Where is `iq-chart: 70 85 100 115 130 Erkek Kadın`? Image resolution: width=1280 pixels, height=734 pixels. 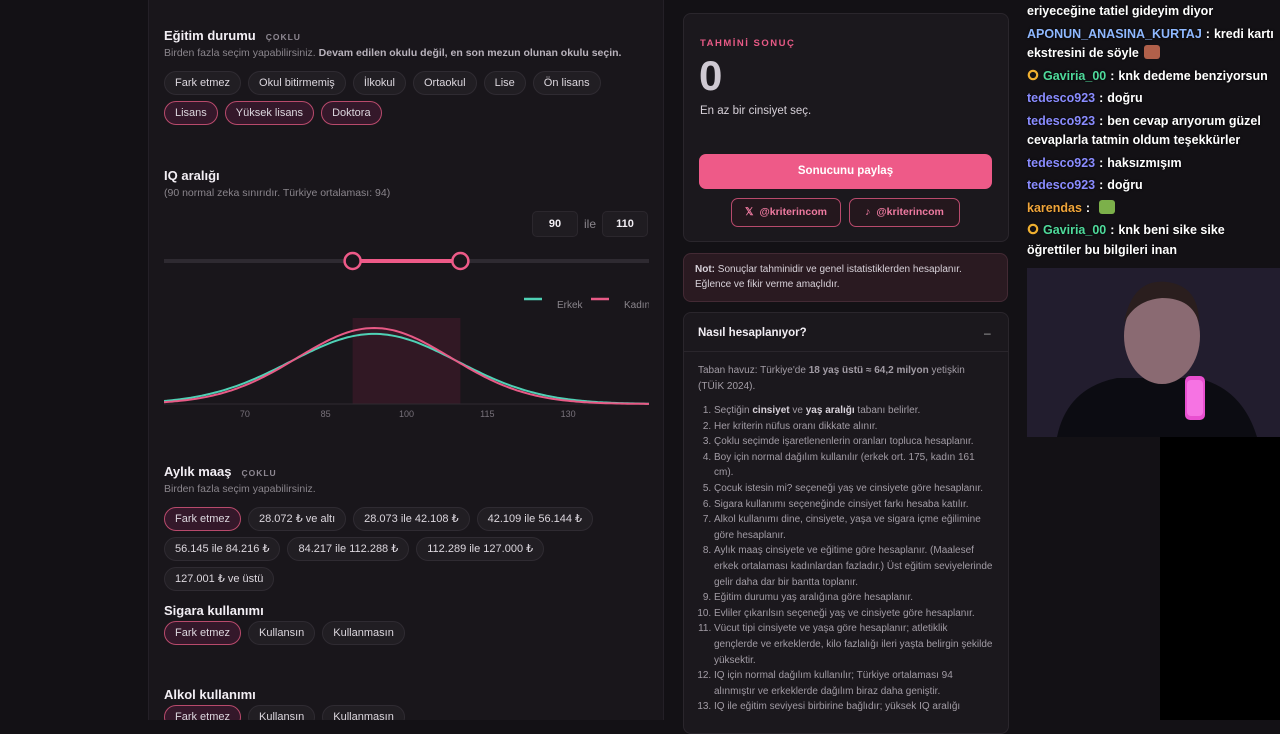 iq-chart: 70 85 100 115 130 Erkek Kadın is located at coordinates (406, 335).